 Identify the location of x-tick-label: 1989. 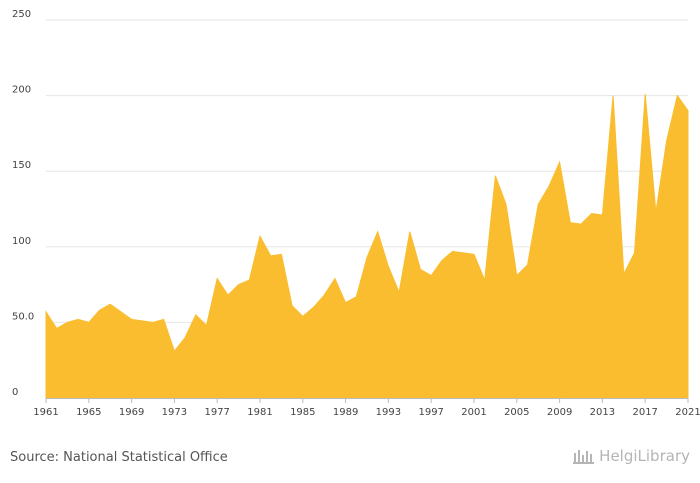
(345, 412).